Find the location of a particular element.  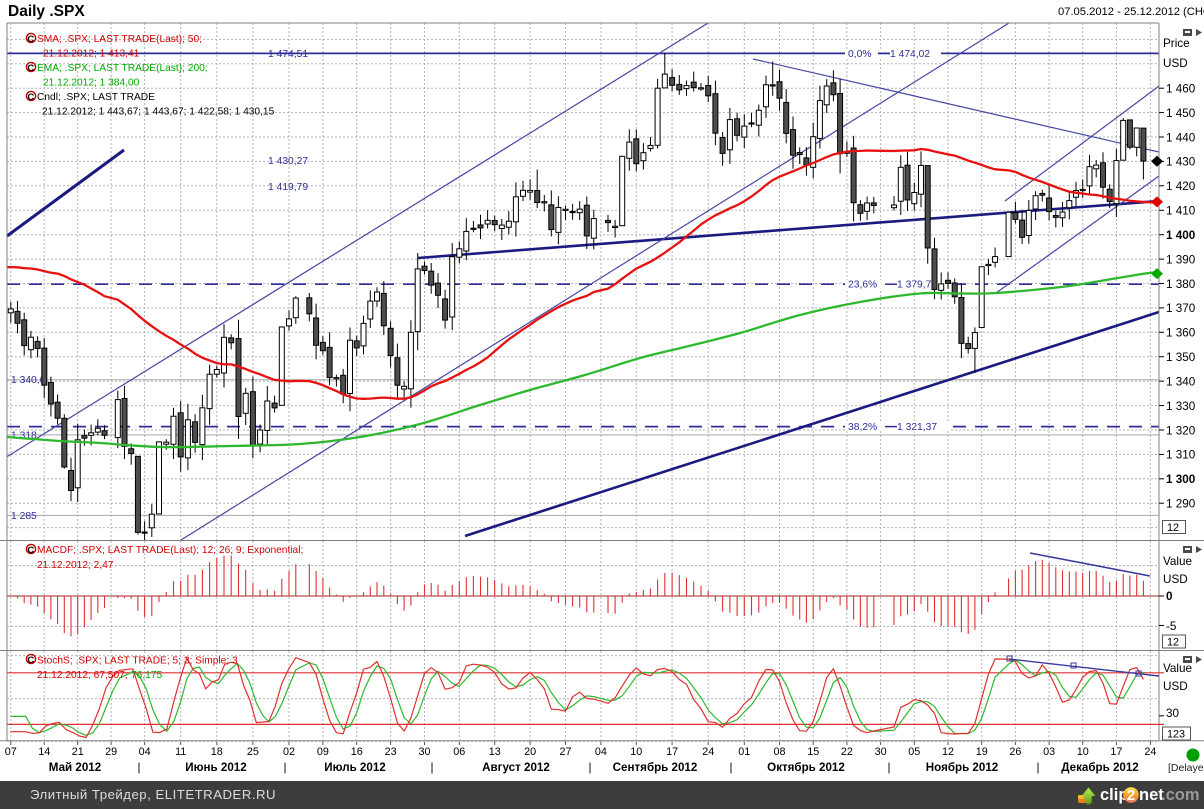

svg-text: 18 is located at coordinates (217, 752).